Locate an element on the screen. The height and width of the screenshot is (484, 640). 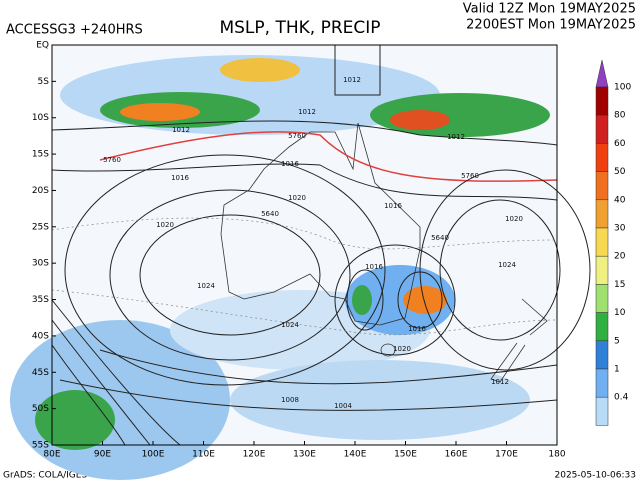
lat-label: 10S is located at coordinates (40, 118).